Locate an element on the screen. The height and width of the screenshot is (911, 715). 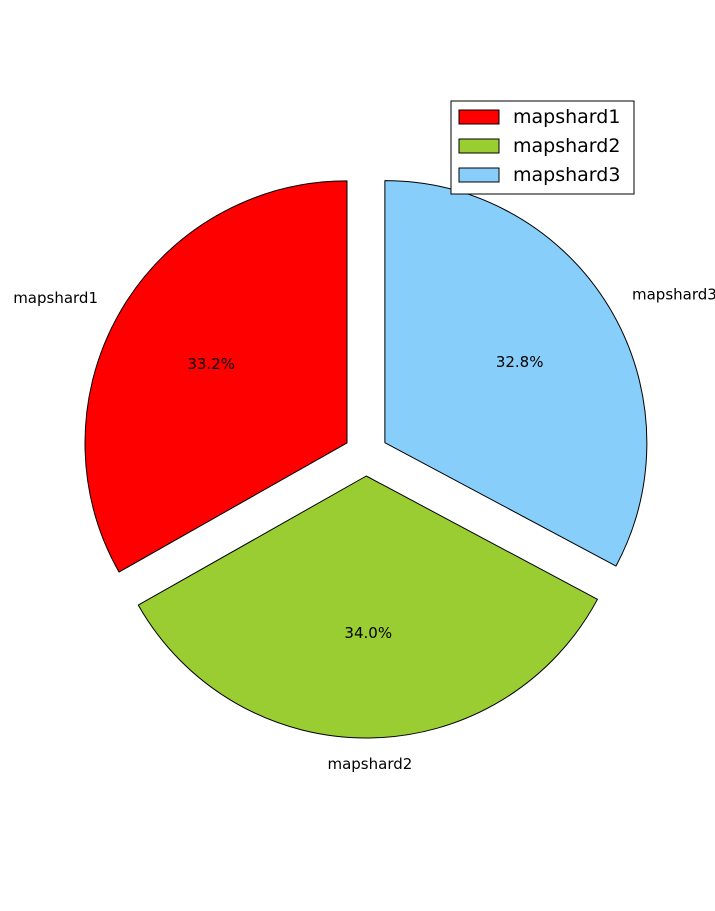
legend-label-mapshard3: mapshard3 is located at coordinates (566, 175).